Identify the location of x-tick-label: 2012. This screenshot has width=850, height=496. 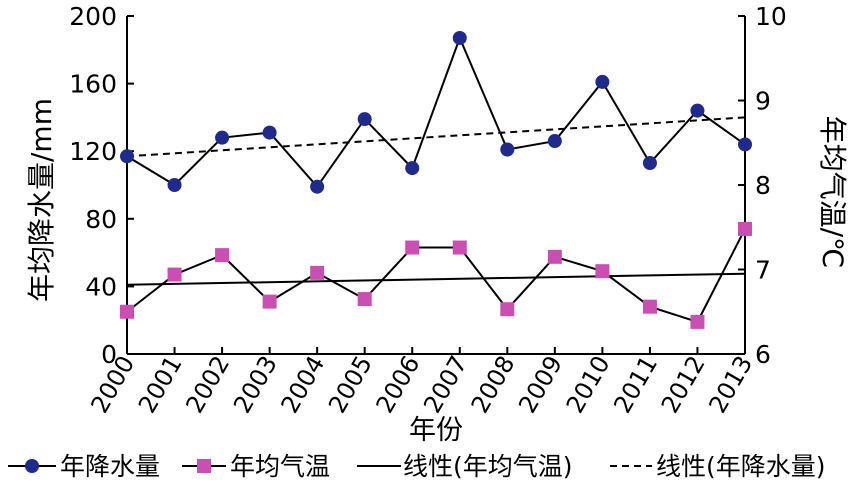
(683, 384).